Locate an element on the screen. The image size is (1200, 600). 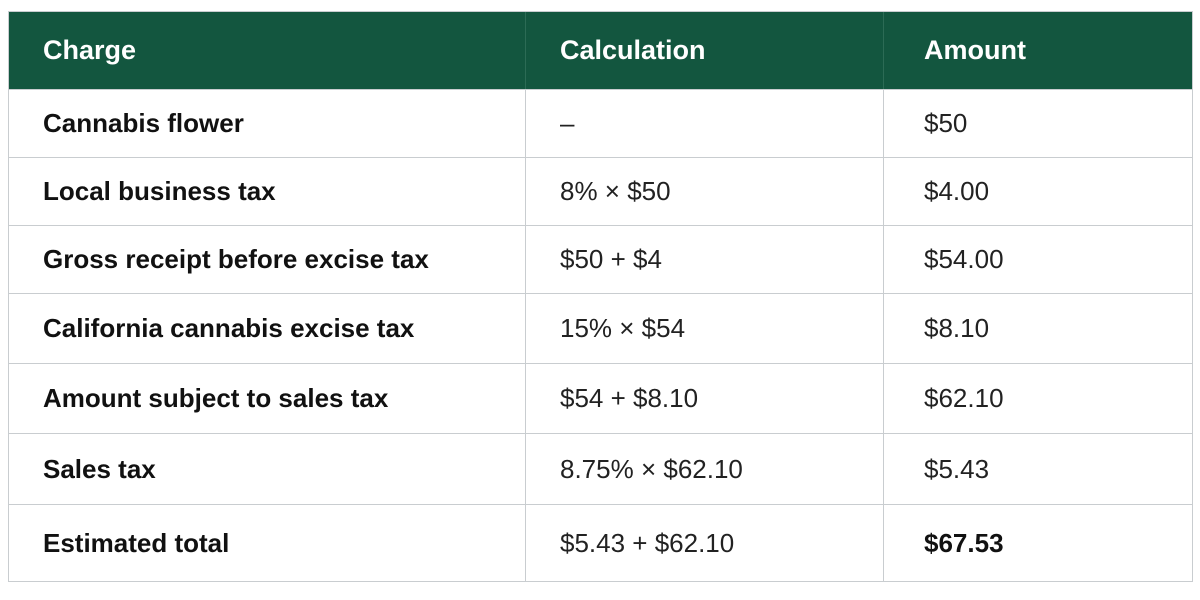
table-row: Sales tax 8.75% × $62.10 $5.43 is located at coordinates (600, 468).